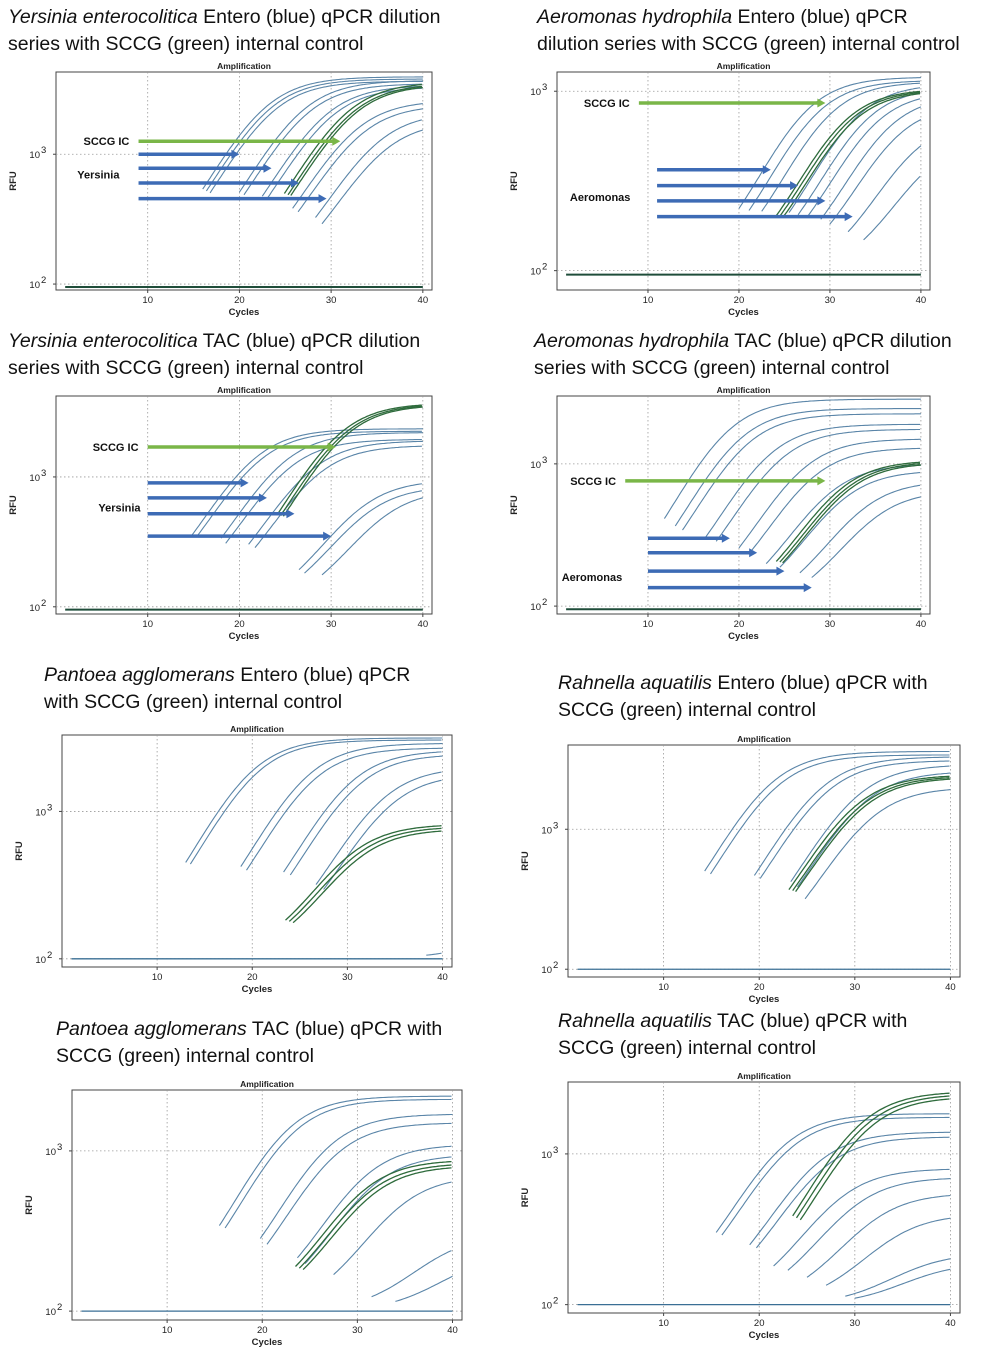  Describe the element at coordinates (103, 341) in the screenshot. I see `species-name: Yersinia enterocolitica` at that location.